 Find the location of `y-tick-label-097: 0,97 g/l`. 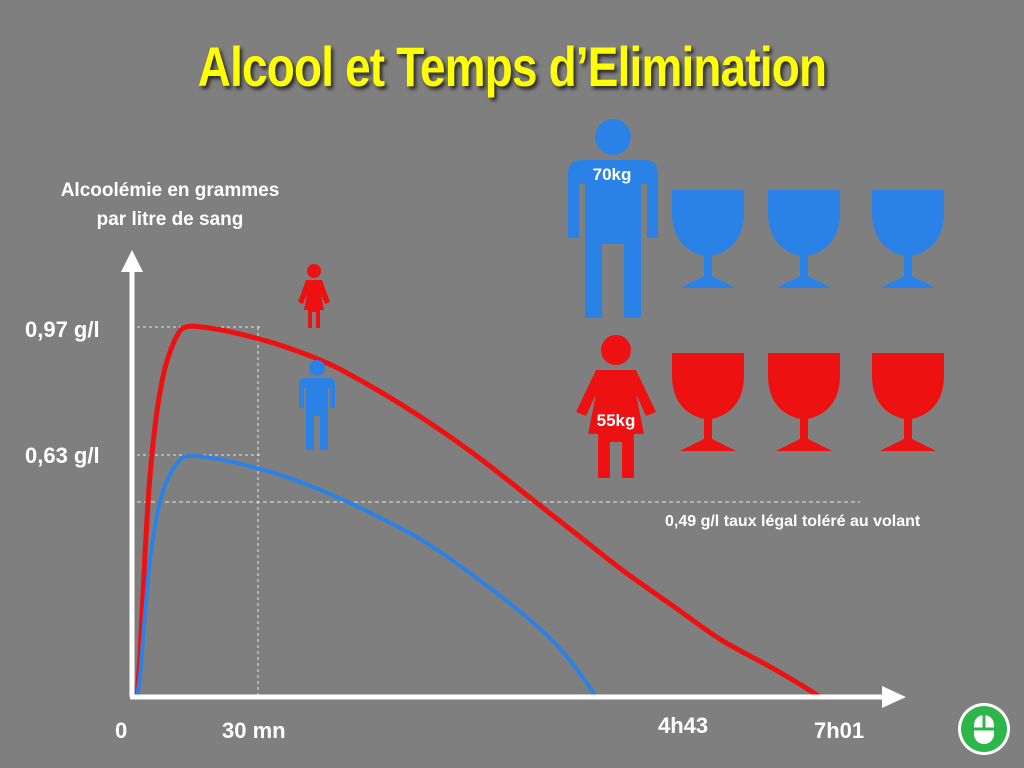

y-tick-label-097: 0,97 g/l is located at coordinates (62, 329).